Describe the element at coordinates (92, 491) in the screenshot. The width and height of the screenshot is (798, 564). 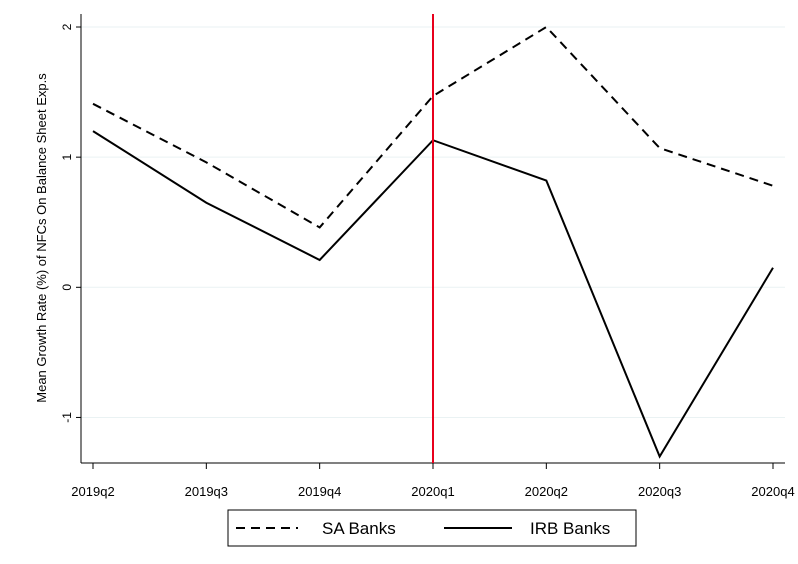
I see `x-tick-label: 2019q2` at that location.